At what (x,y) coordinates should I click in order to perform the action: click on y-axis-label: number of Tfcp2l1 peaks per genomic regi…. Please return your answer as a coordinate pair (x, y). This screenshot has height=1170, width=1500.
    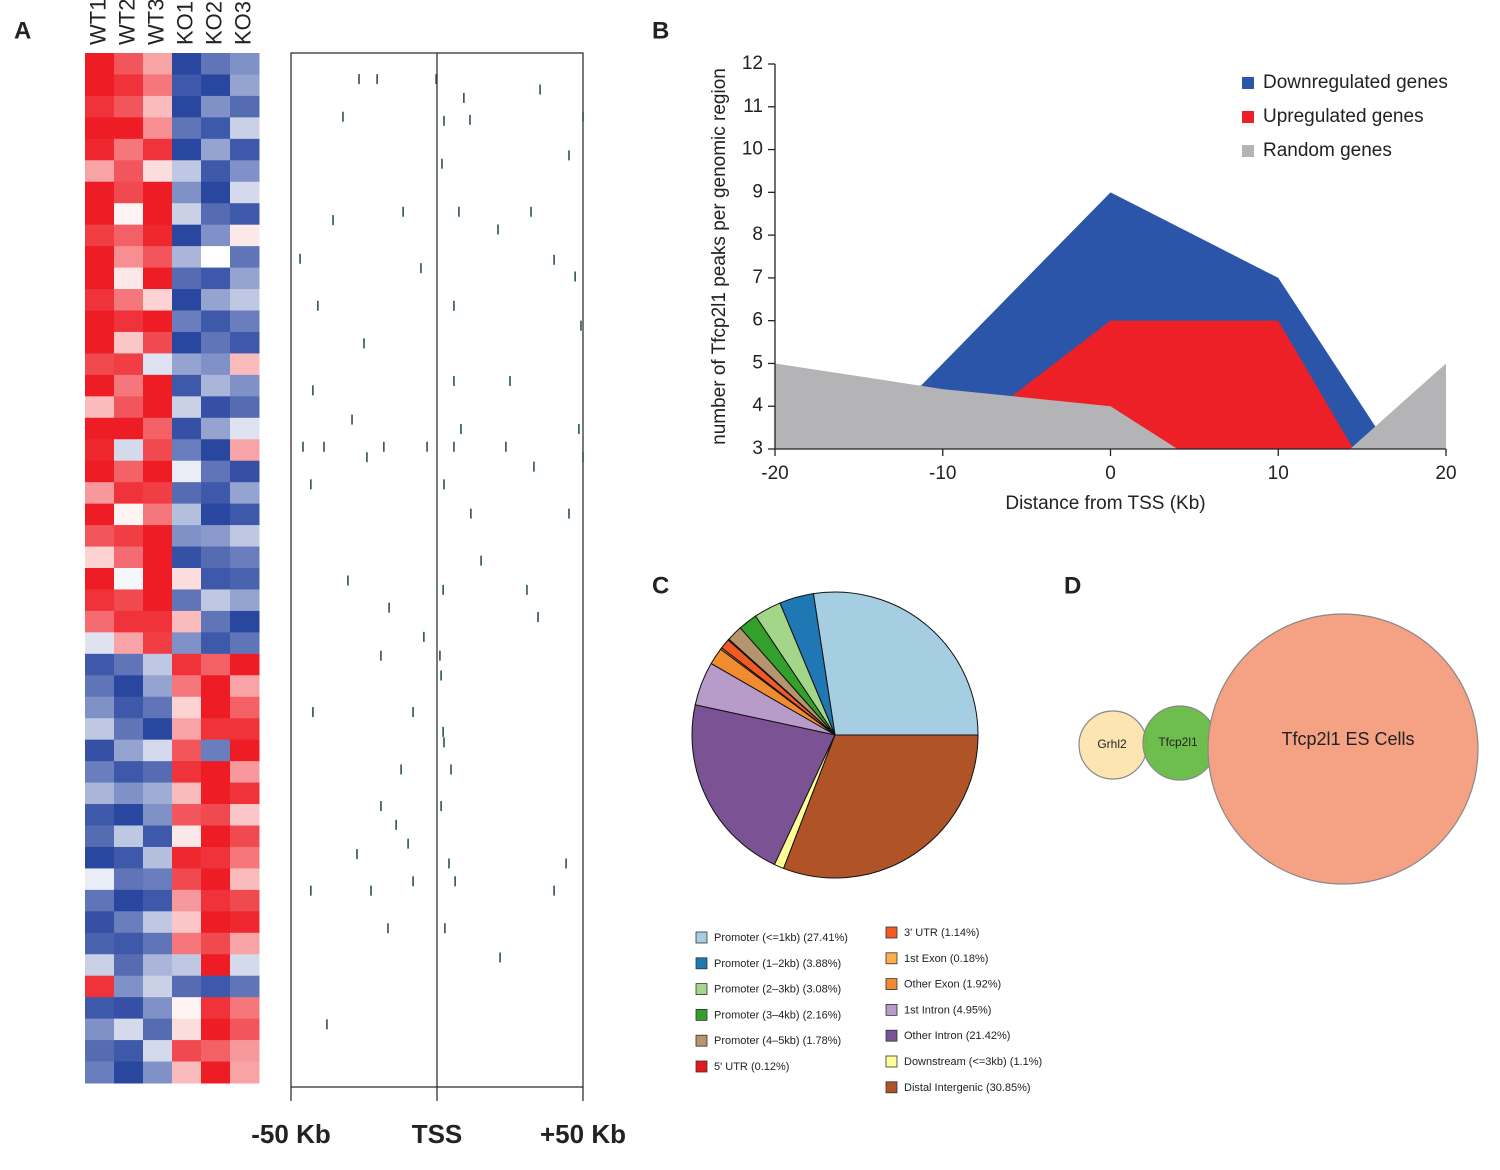
    Looking at the image, I should click on (719, 256).